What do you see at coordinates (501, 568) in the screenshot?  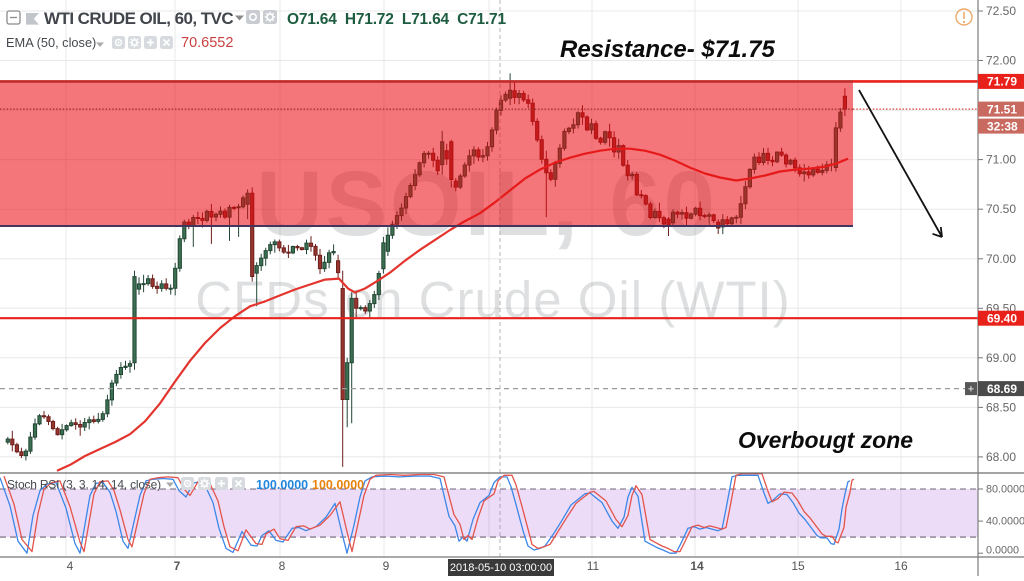 I see `svg-text: 2018-05-10 03:00:00` at bounding box center [501, 568].